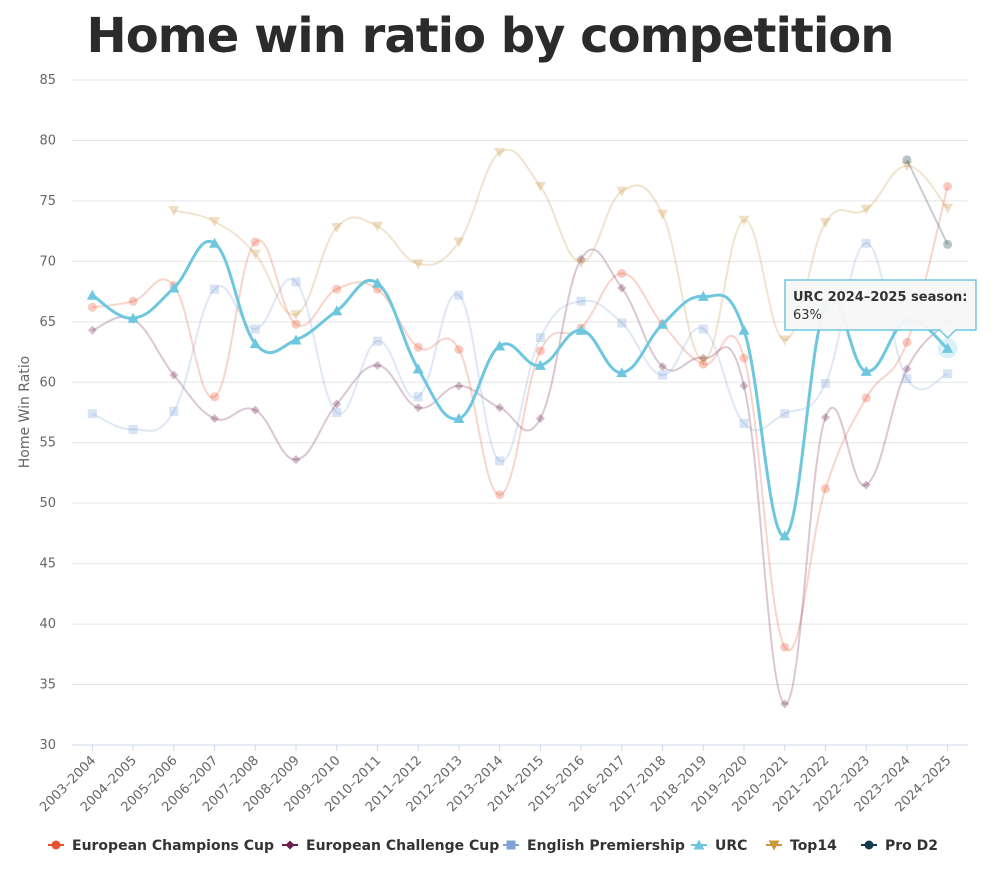 The image size is (1000, 869). I want to click on legend-item-european-challenge-cup: European Challenge Cup, so click(390, 846).